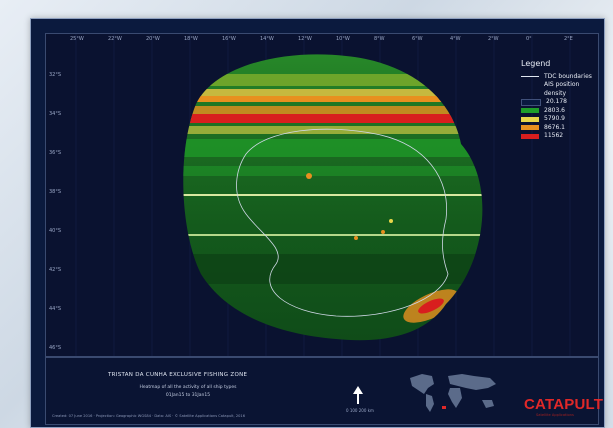 The height and width of the screenshot is (428, 613). I want to click on lon-tick-label: 25°W, so click(77, 39).